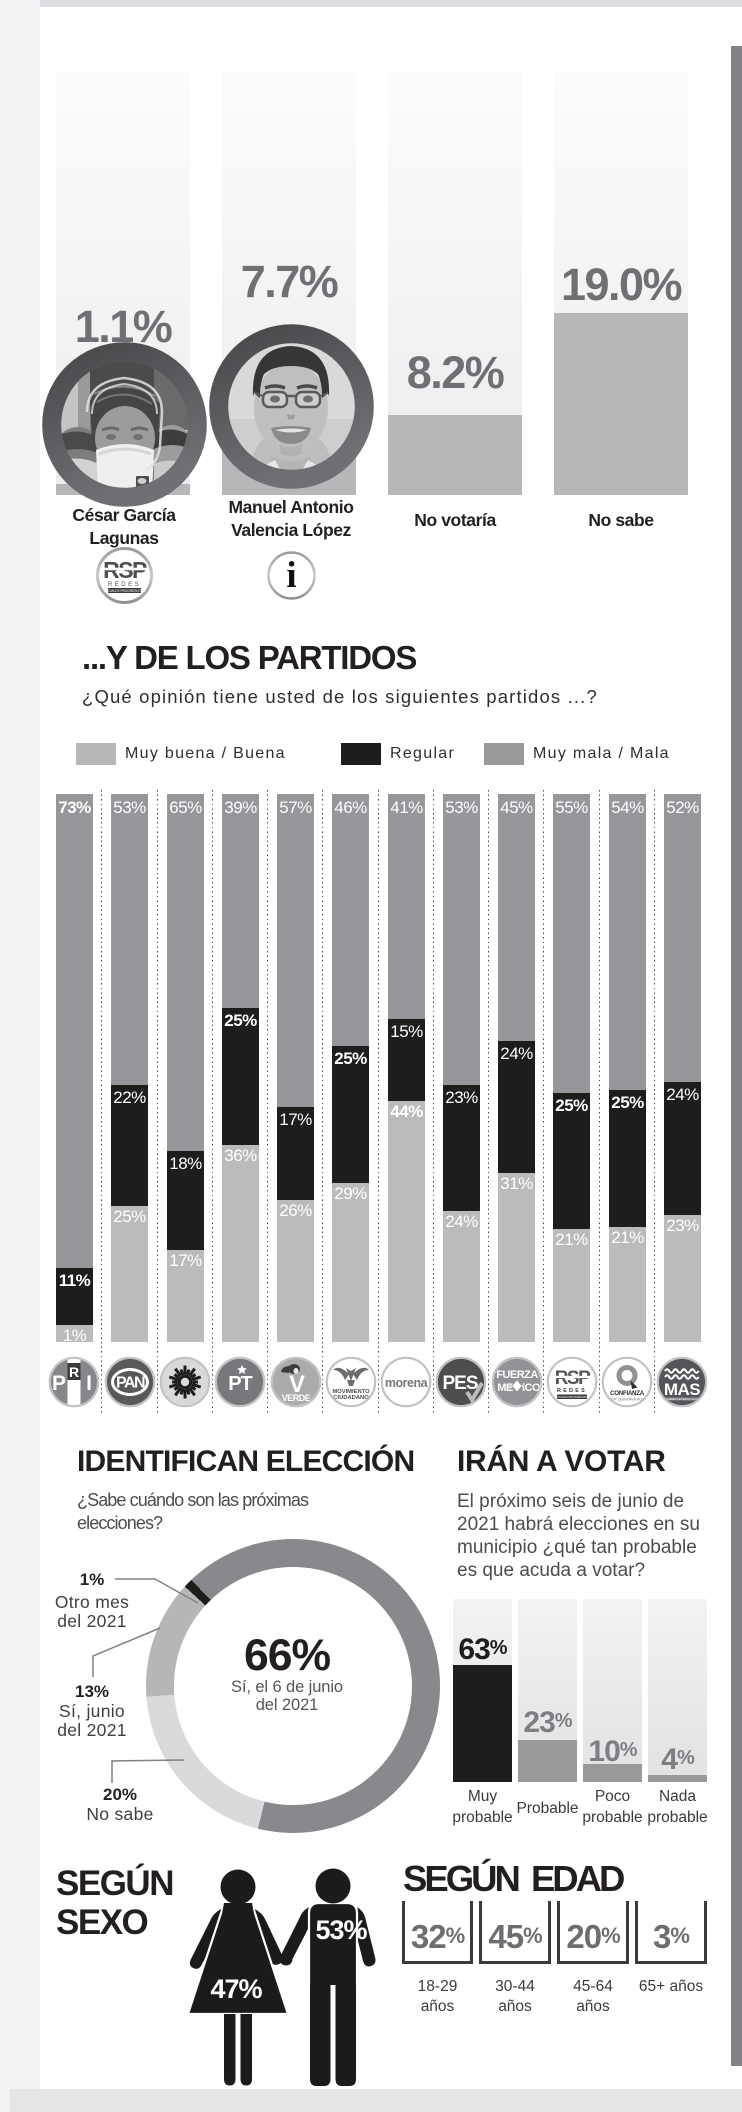 The width and height of the screenshot is (742, 2112). Describe the element at coordinates (297, 1384) in the screenshot. I see `svg-text: V` at that location.